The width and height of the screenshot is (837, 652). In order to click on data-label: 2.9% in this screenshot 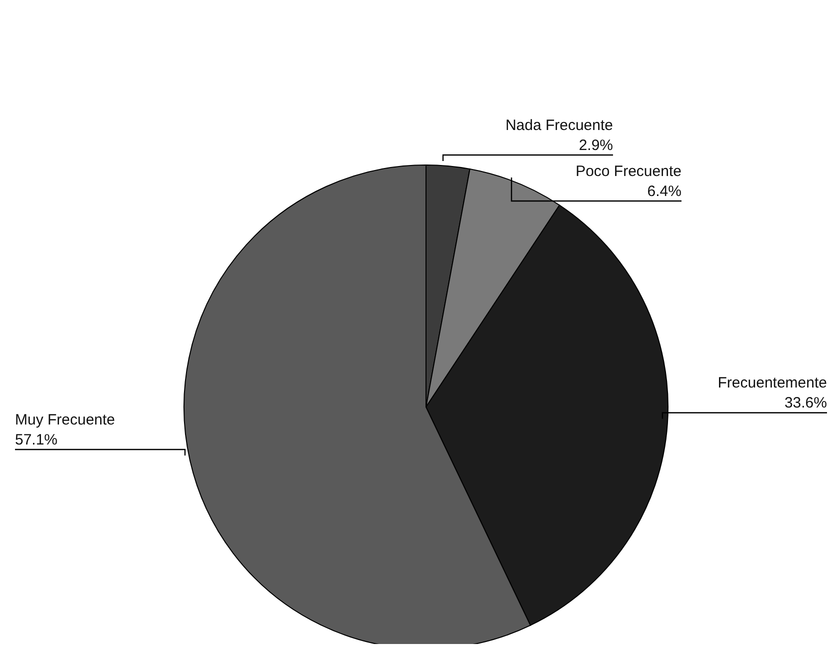, I will do `click(596, 145)`.